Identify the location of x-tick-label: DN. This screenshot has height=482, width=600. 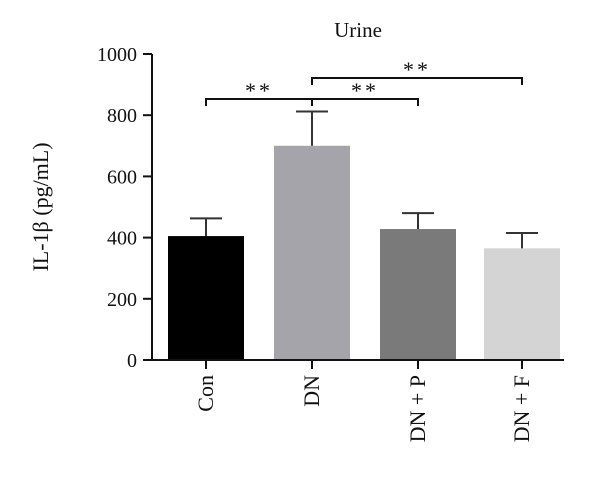
(311, 391).